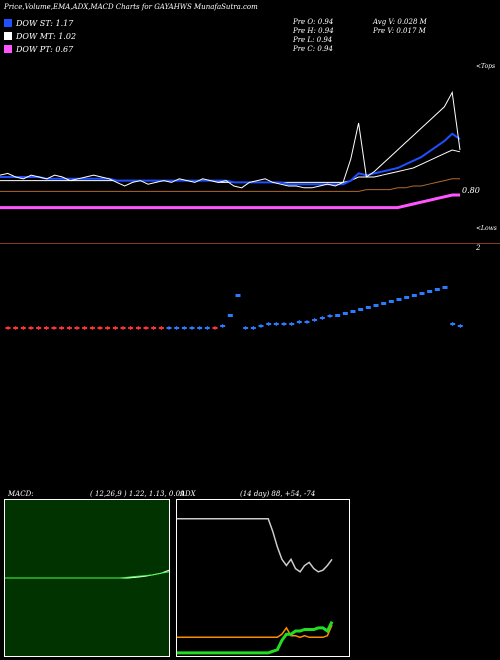 This screenshot has width=500, height=660. I want to click on macd-series-macd, so click(87, 574).